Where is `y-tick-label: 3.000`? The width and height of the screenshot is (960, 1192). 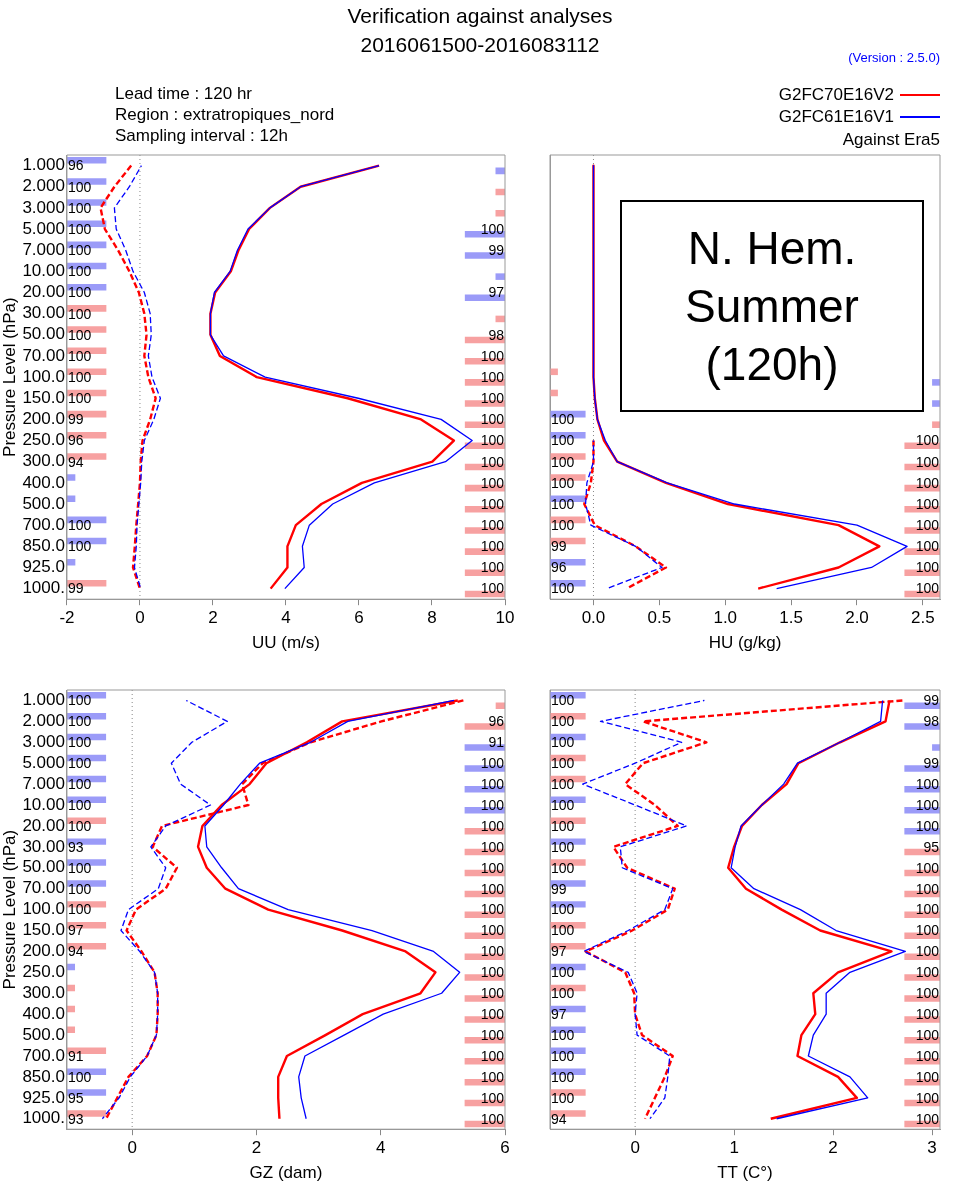
y-tick-label: 3.000 is located at coordinates (43, 741).